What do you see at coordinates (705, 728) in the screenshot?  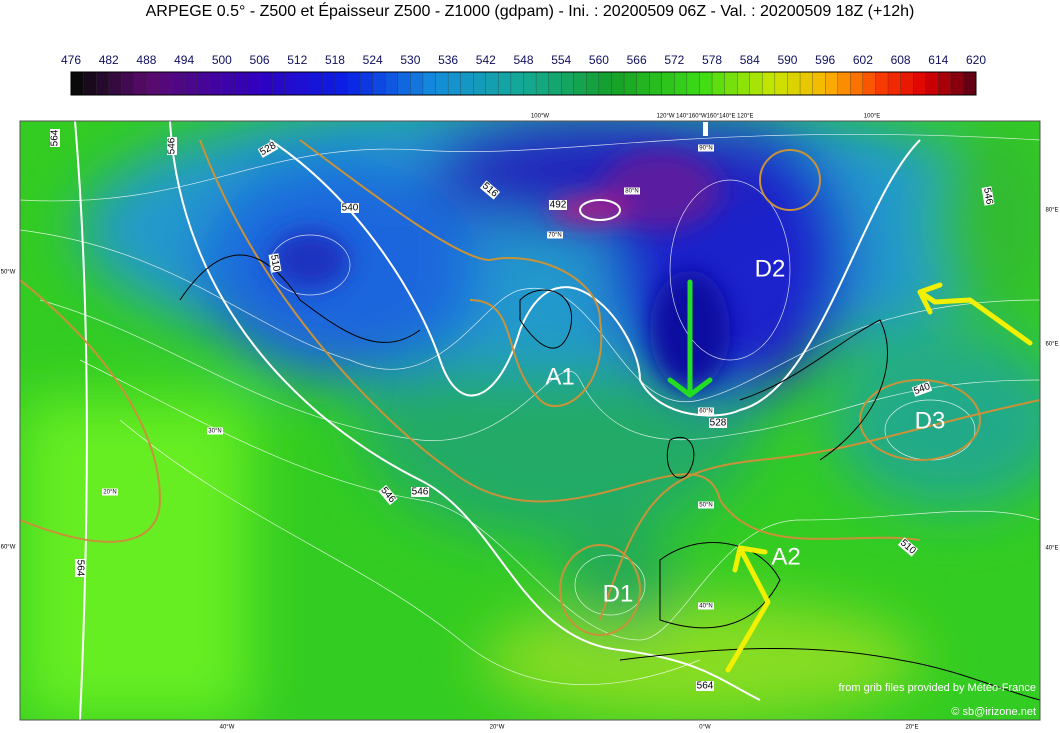 I see `graticule-label: 0°W` at bounding box center [705, 728].